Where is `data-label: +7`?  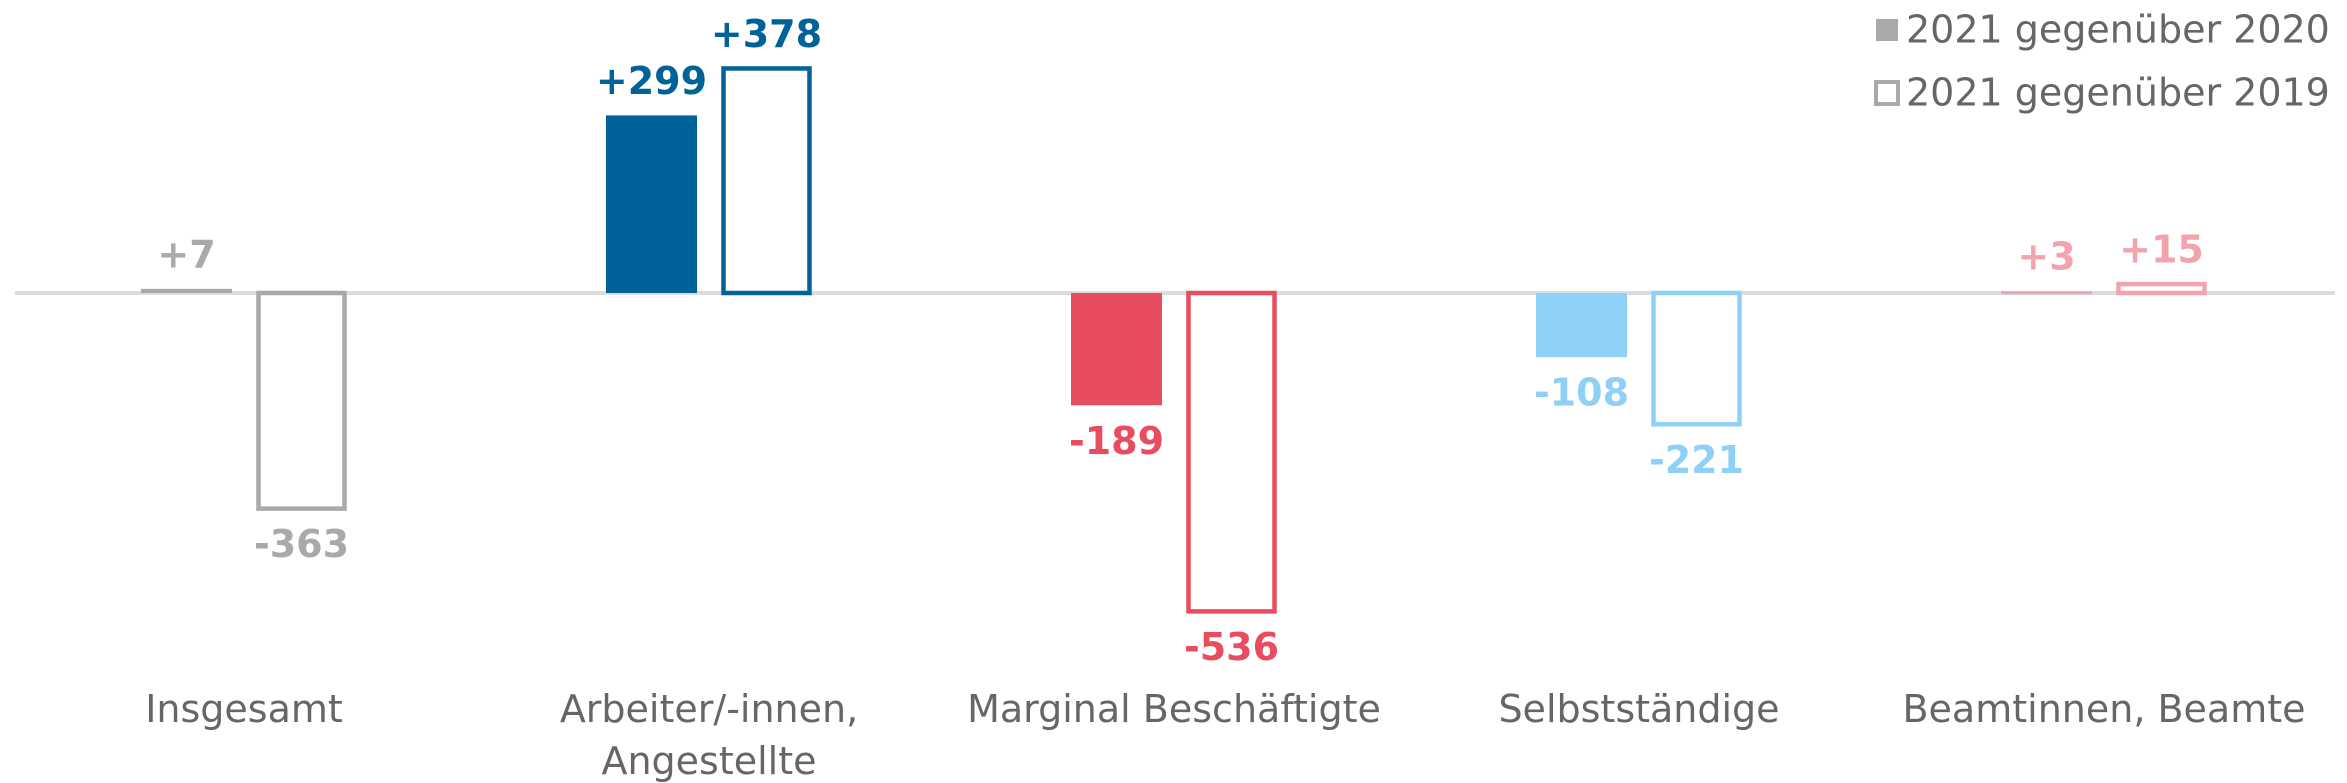 data-label: +7 is located at coordinates (186, 254).